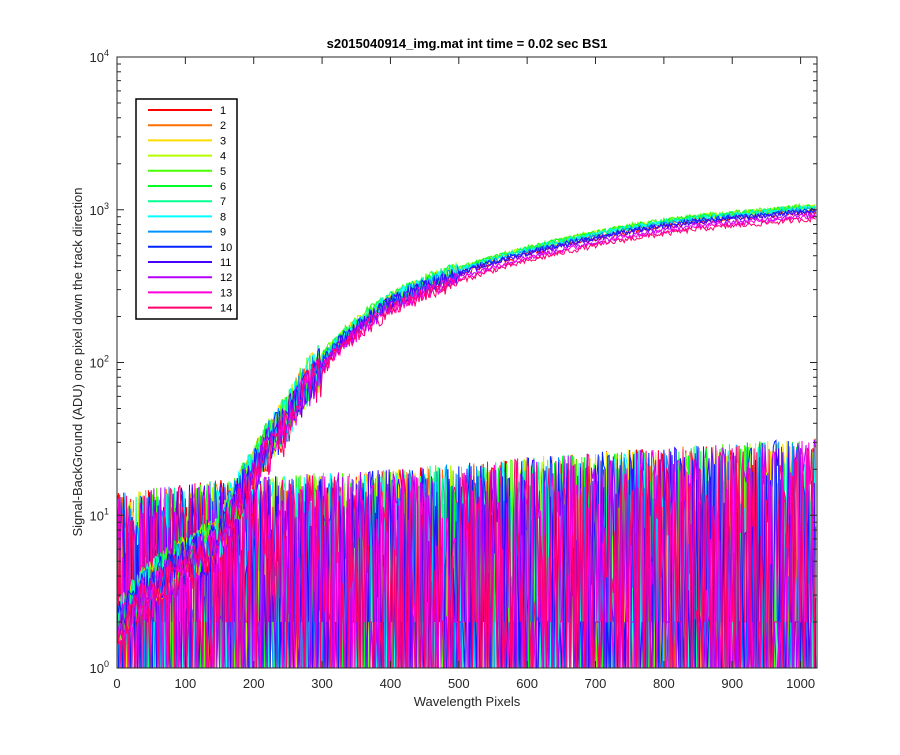 The width and height of the screenshot is (900, 755). I want to click on legend-label-14: 14, so click(226, 309).